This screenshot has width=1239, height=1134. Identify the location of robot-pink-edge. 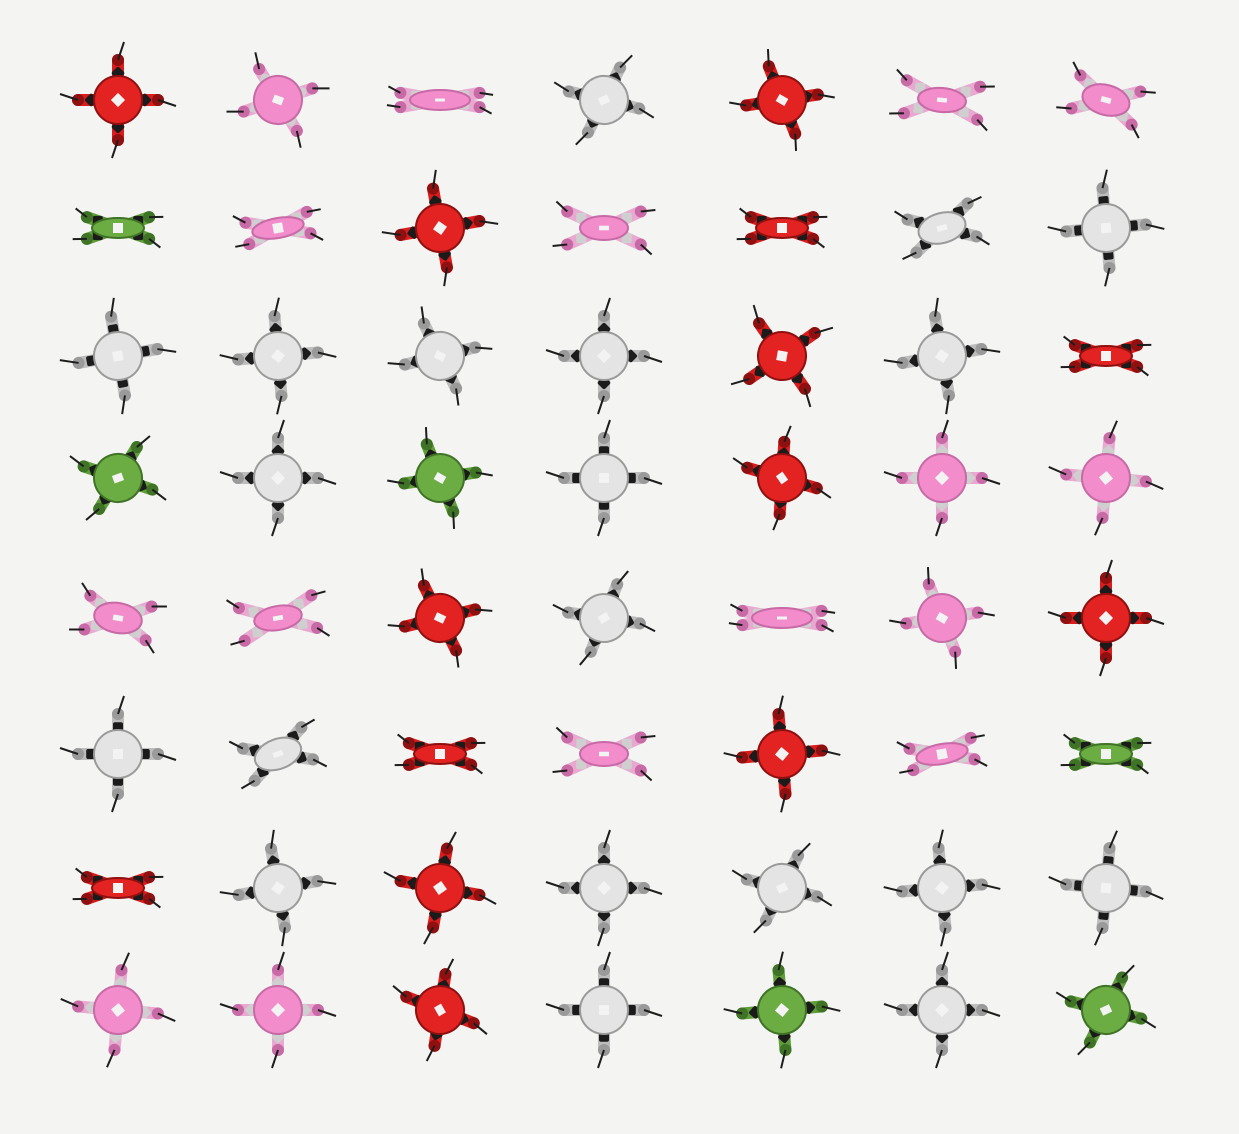
(942, 754).